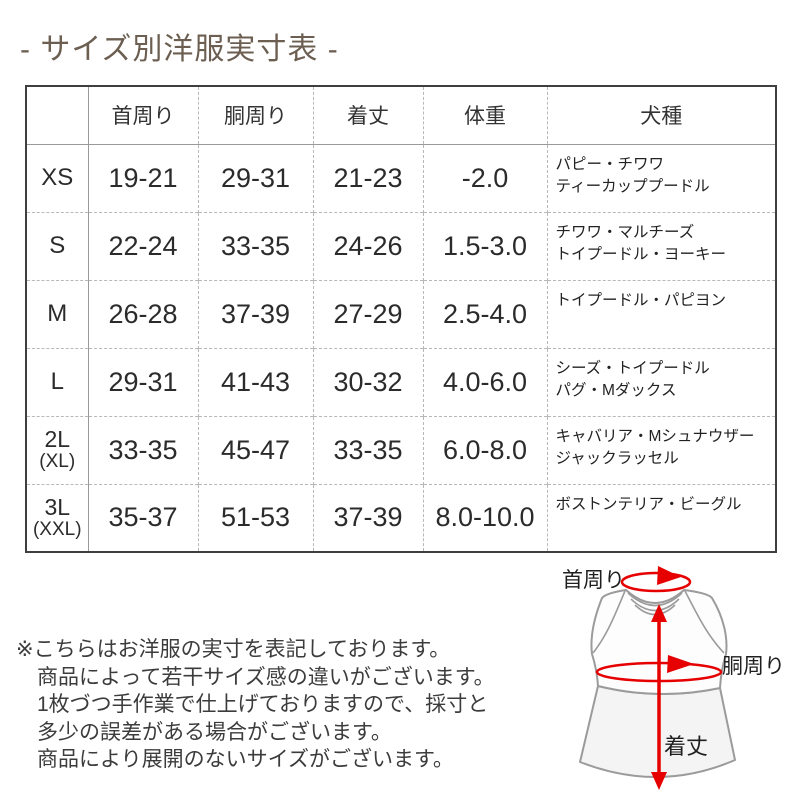  I want to click on weight-value: 8.0-10.0, so click(484, 517).